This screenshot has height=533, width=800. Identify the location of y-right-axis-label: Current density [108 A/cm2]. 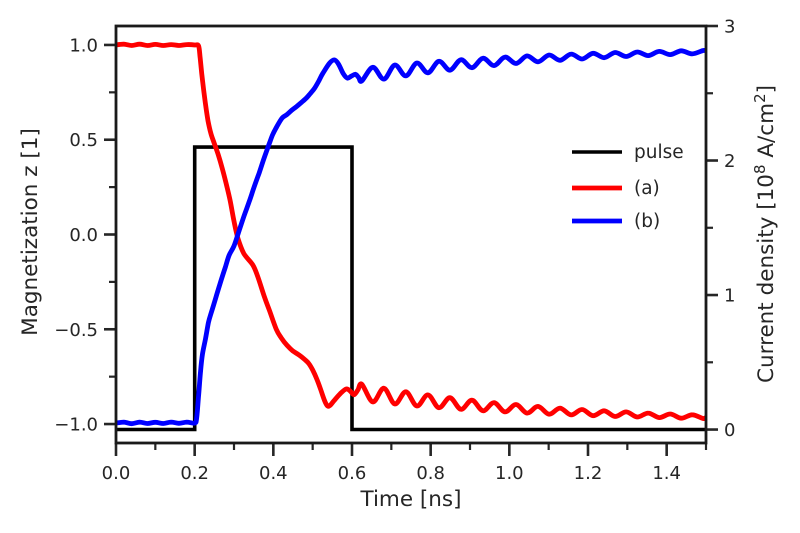
(765, 234).